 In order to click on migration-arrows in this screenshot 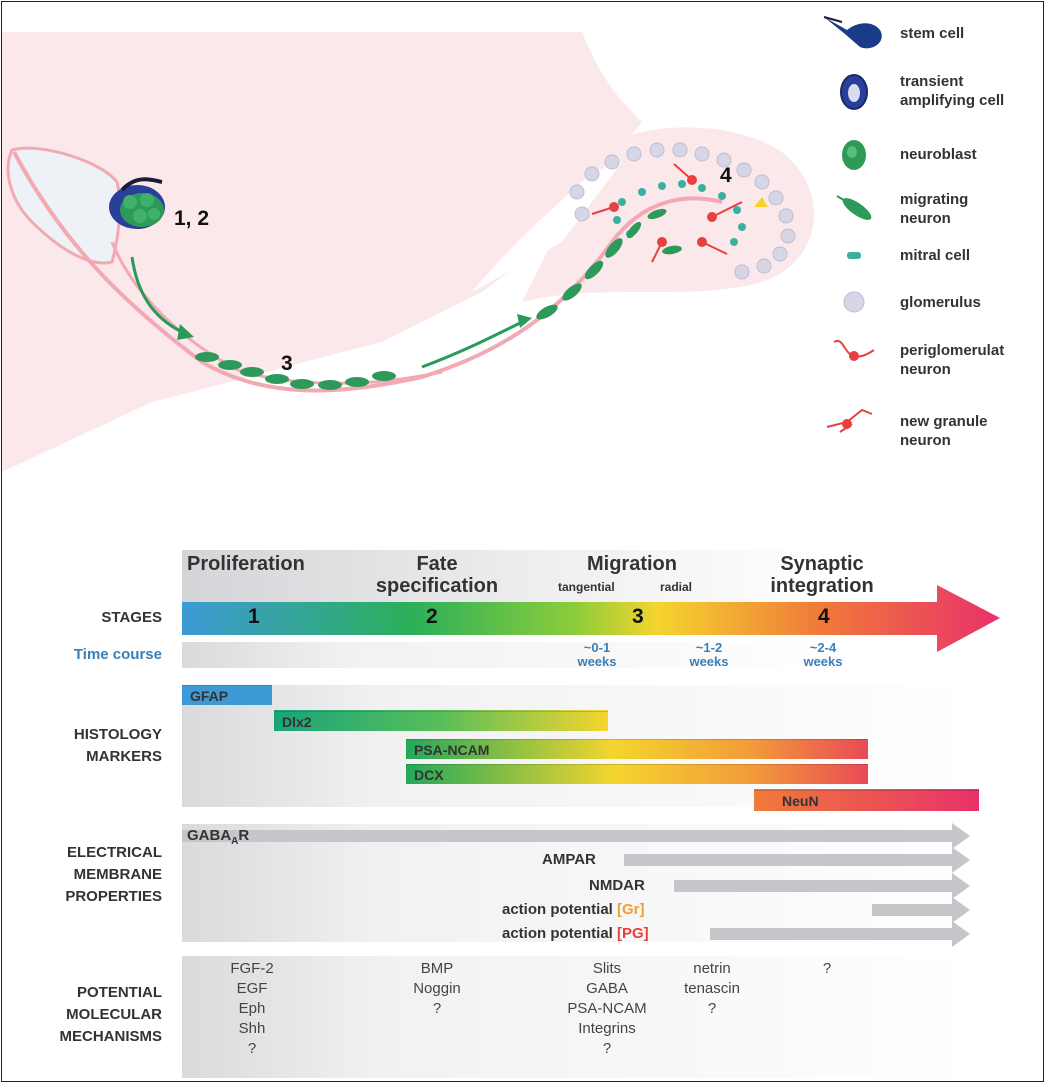, I will do `click(326, 312)`.